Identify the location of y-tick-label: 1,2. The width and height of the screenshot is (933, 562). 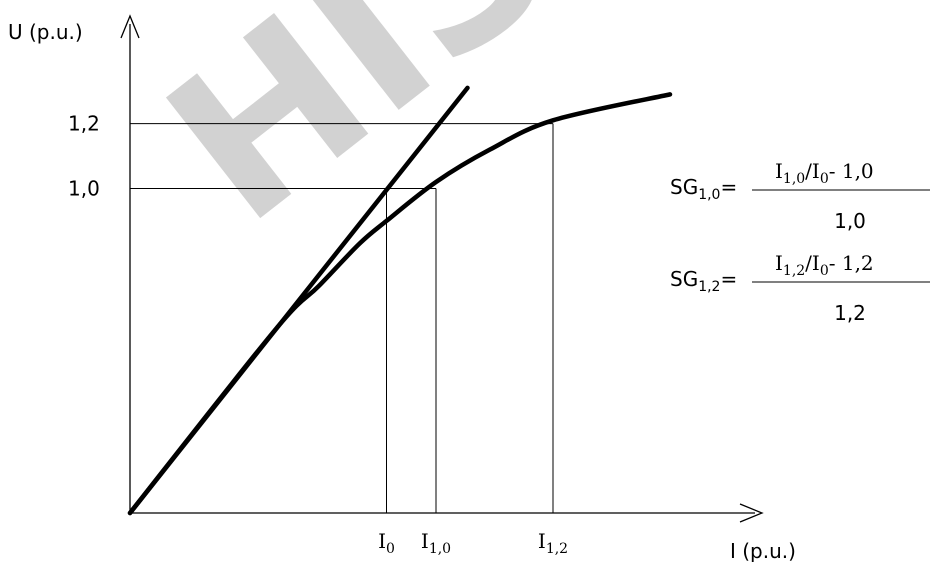
(84, 124).